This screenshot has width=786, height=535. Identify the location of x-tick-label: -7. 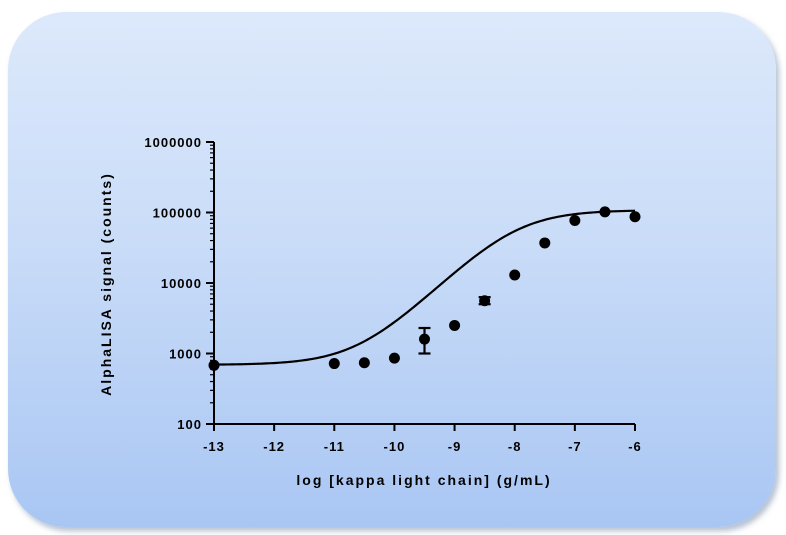
(575, 446).